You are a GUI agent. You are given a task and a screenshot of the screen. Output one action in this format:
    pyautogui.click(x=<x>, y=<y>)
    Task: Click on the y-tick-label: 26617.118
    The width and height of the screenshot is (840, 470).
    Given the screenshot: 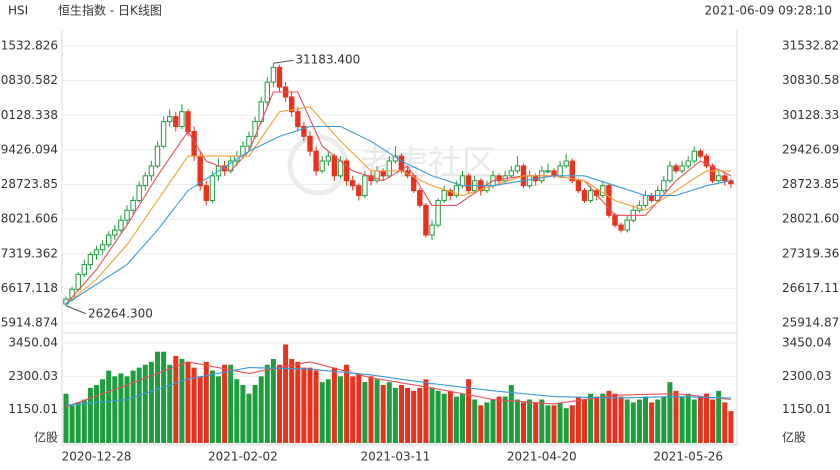 What is the action you would take?
    pyautogui.click(x=29, y=288)
    